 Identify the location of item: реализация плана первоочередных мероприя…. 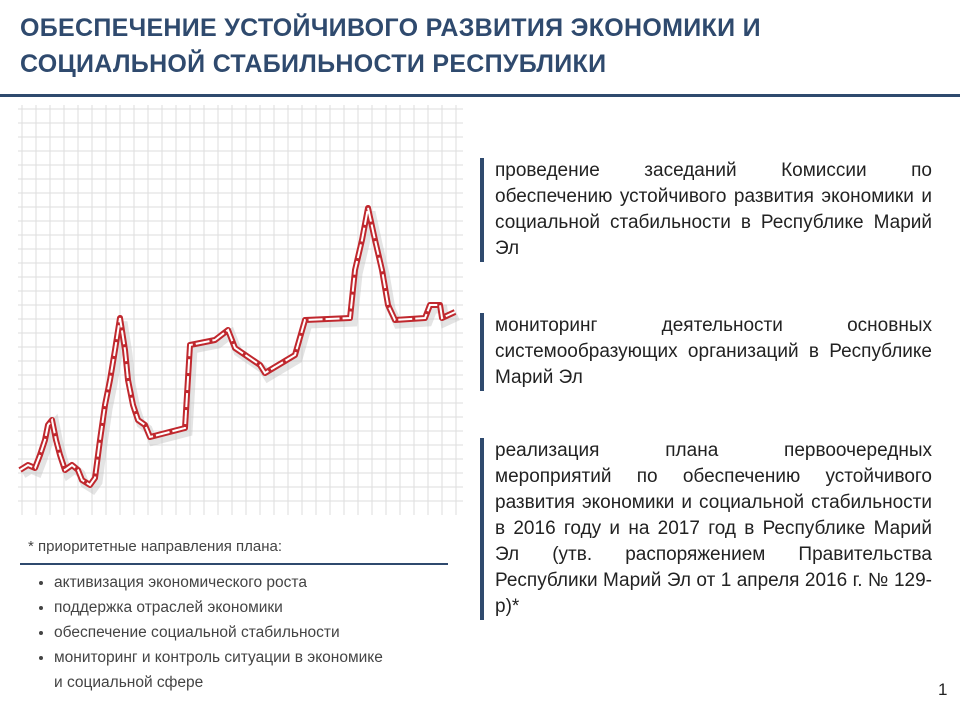
(706, 529).